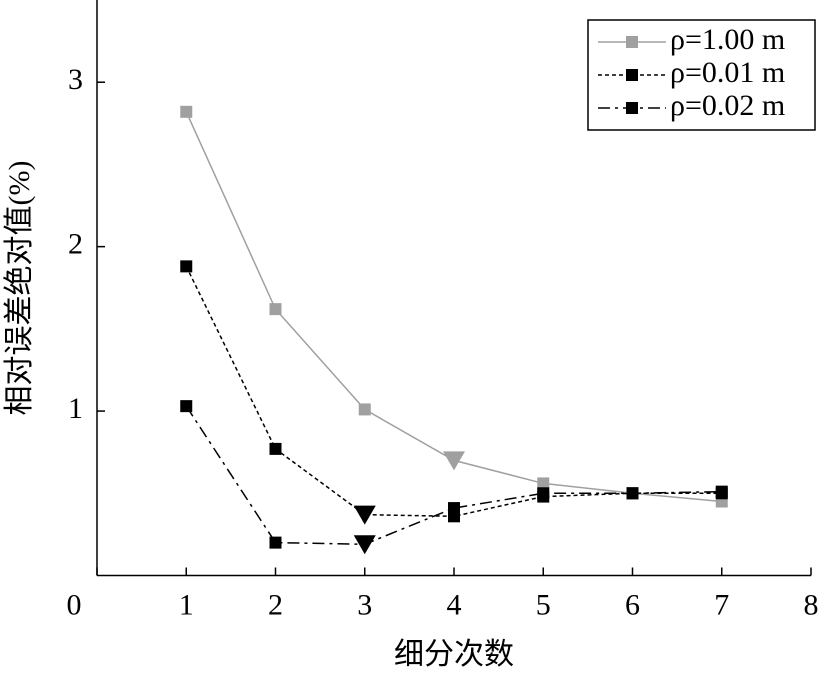  Describe the element at coordinates (454, 654) in the screenshot. I see `x-axis-label: 细分次数` at that location.